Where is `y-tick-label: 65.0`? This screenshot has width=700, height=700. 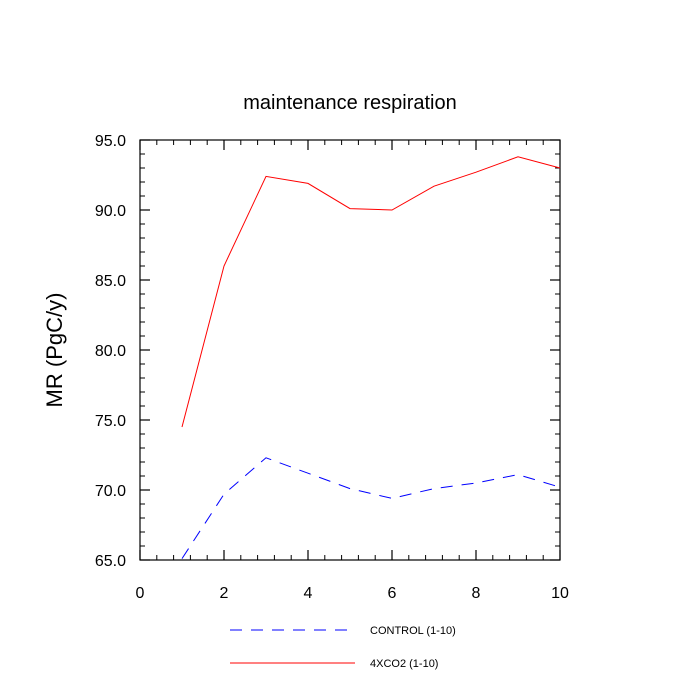 y-tick-label: 65.0 is located at coordinates (110, 561).